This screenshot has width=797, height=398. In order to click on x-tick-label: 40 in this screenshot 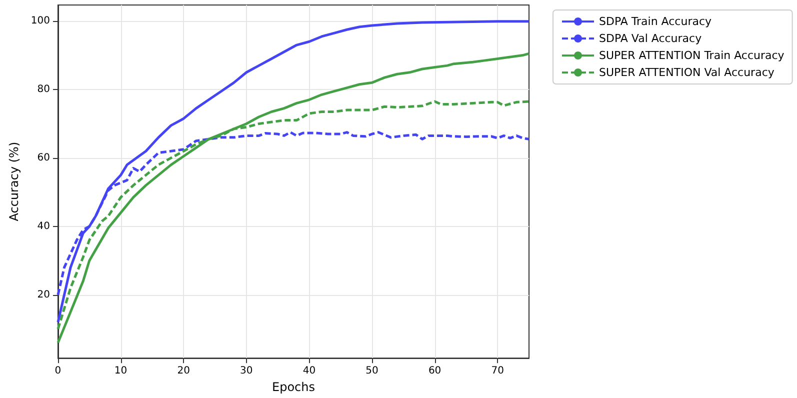, I will do `click(309, 371)`.